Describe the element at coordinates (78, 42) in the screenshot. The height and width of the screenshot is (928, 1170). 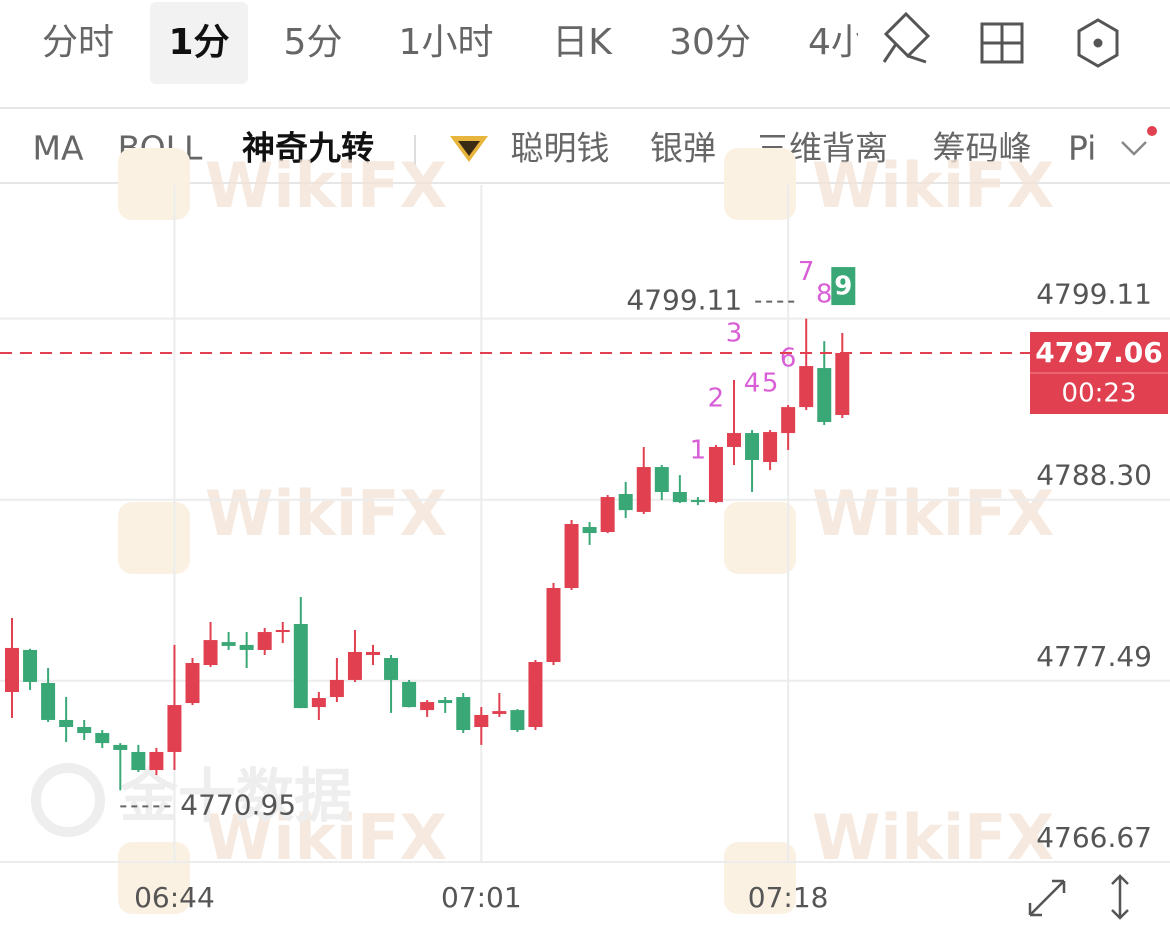
I see `tab: 分时` at that location.